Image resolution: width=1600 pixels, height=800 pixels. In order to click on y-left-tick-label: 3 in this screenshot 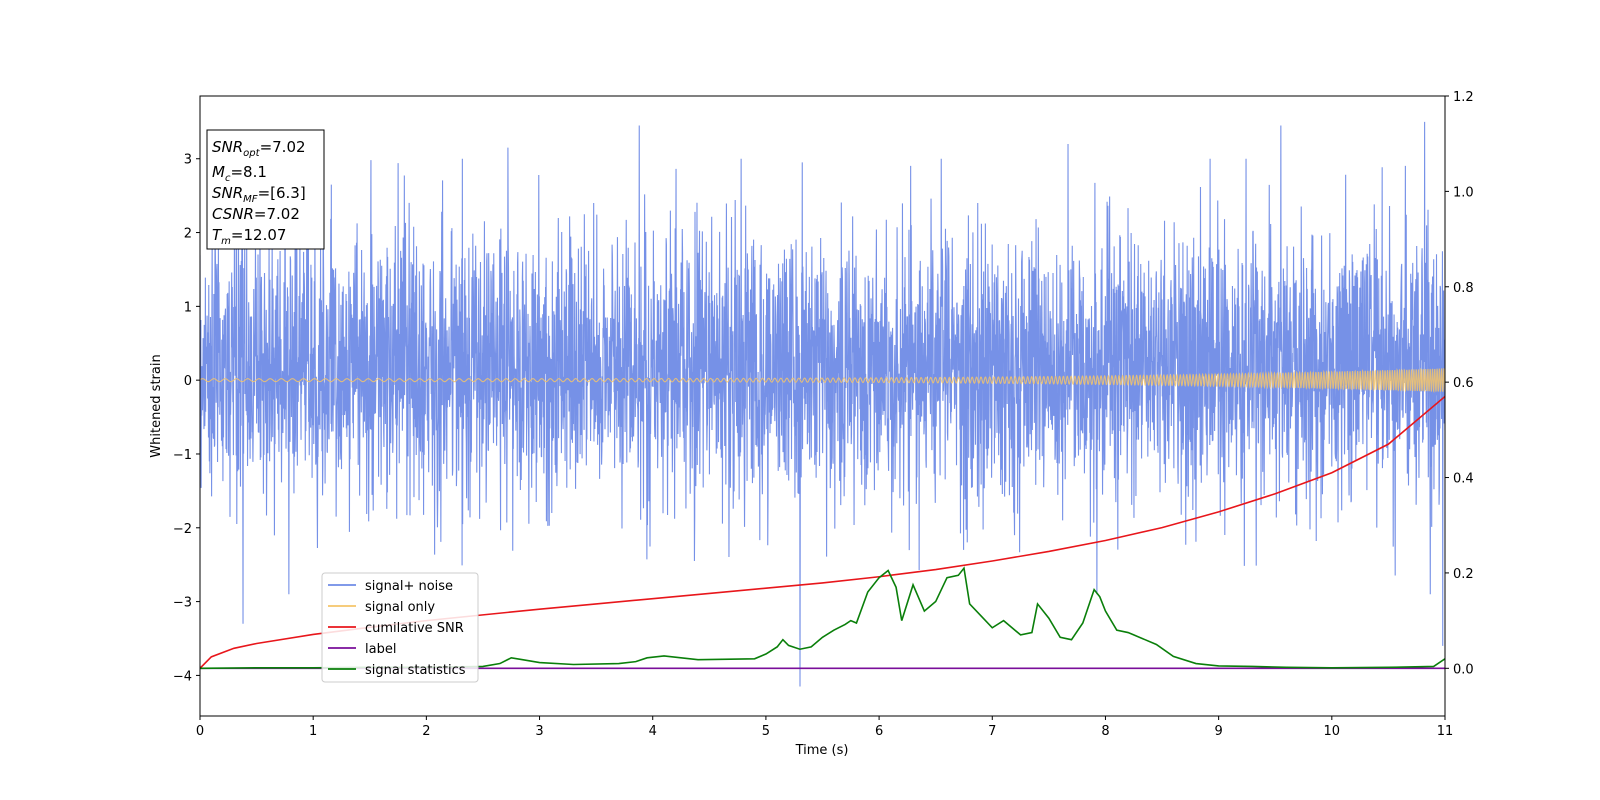, I will do `click(188, 160)`.